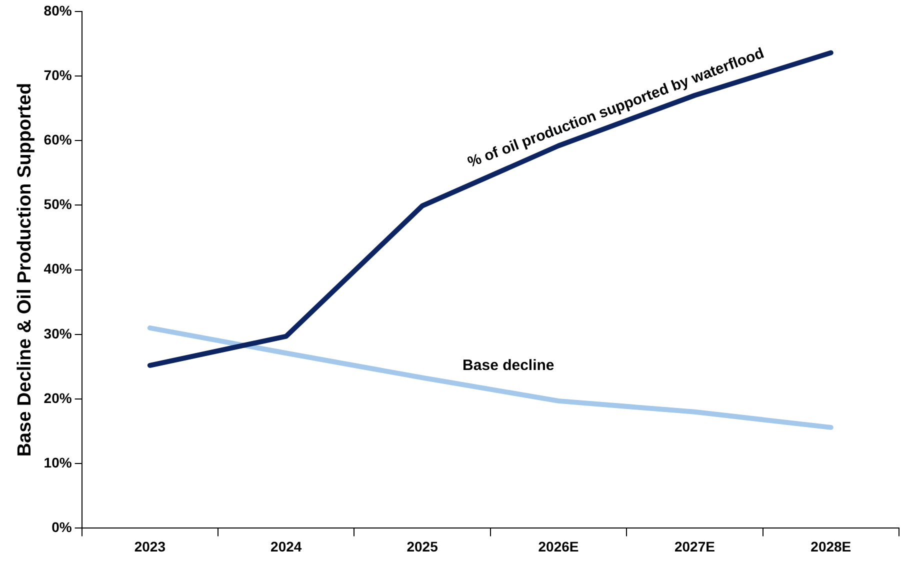  I want to click on y-tick-label: 60%, so click(58, 139).